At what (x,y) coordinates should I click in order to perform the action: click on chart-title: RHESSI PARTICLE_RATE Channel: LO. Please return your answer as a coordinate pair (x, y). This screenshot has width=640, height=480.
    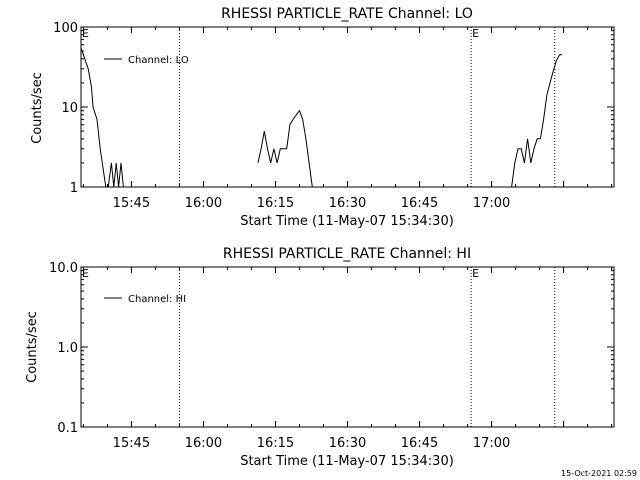
    Looking at the image, I should click on (347, 14).